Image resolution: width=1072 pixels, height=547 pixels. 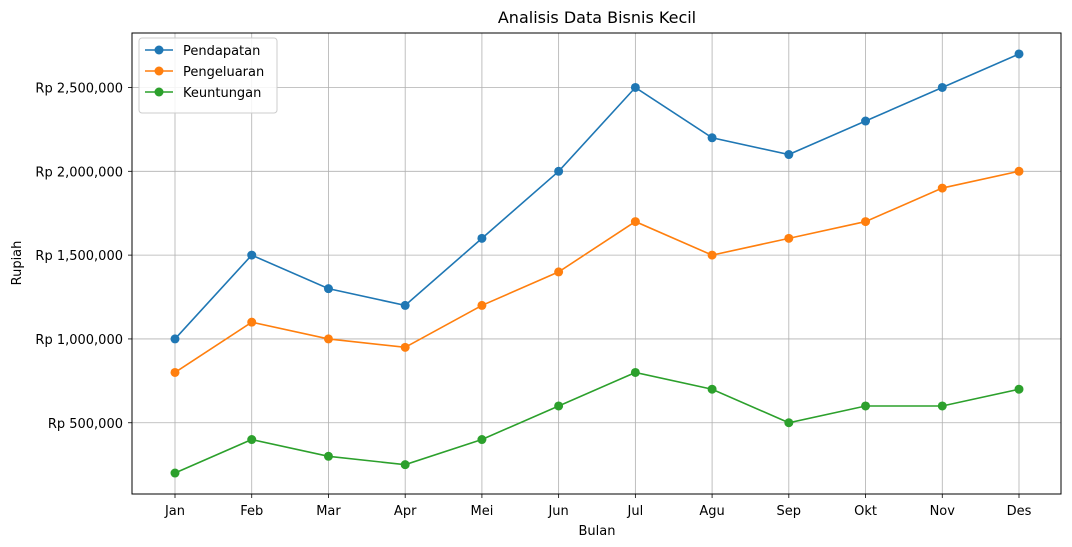 I want to click on x-tick-label: Okt, so click(x=865, y=511).